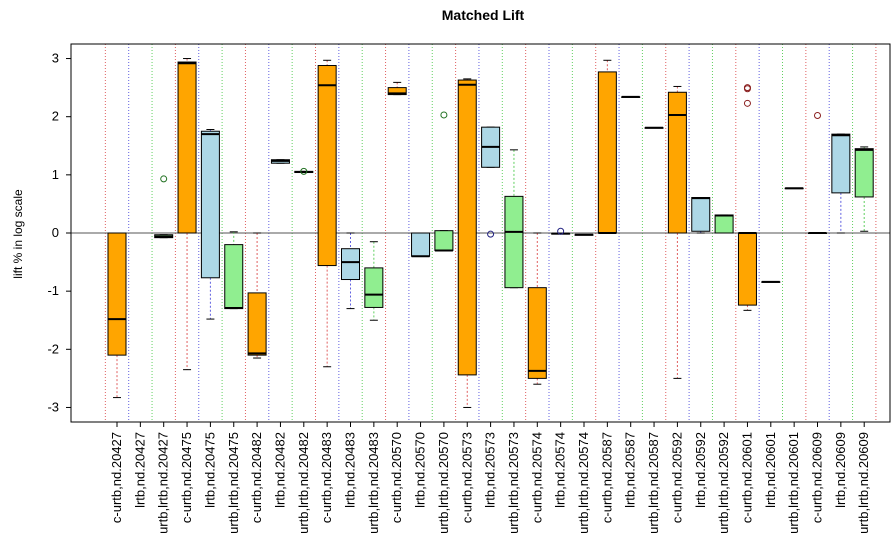  I want to click on box-lrtb,nd.20592, so click(701, 215).